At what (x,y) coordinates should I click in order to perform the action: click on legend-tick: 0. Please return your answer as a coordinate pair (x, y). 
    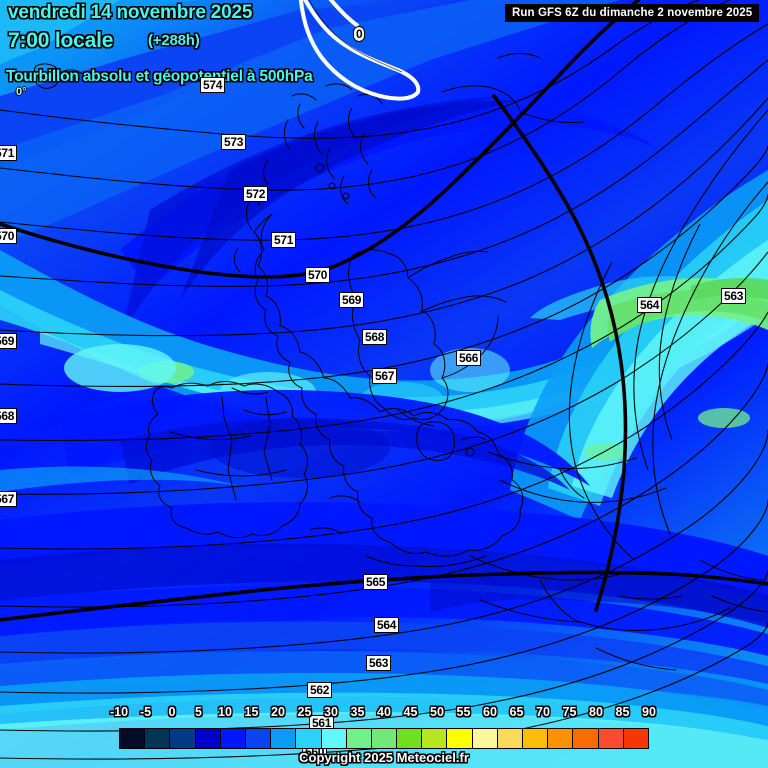
    Looking at the image, I should click on (172, 712).